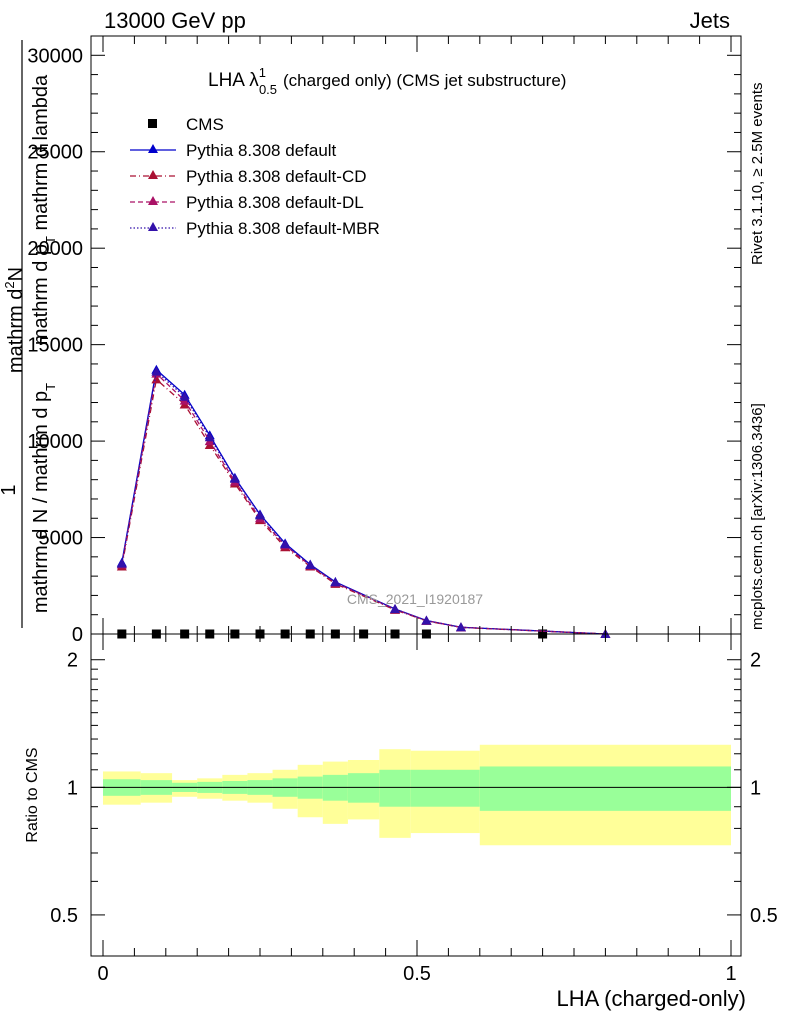 The width and height of the screenshot is (786, 1024). I want to click on legend-entry-cms: CMS, so click(186, 124).